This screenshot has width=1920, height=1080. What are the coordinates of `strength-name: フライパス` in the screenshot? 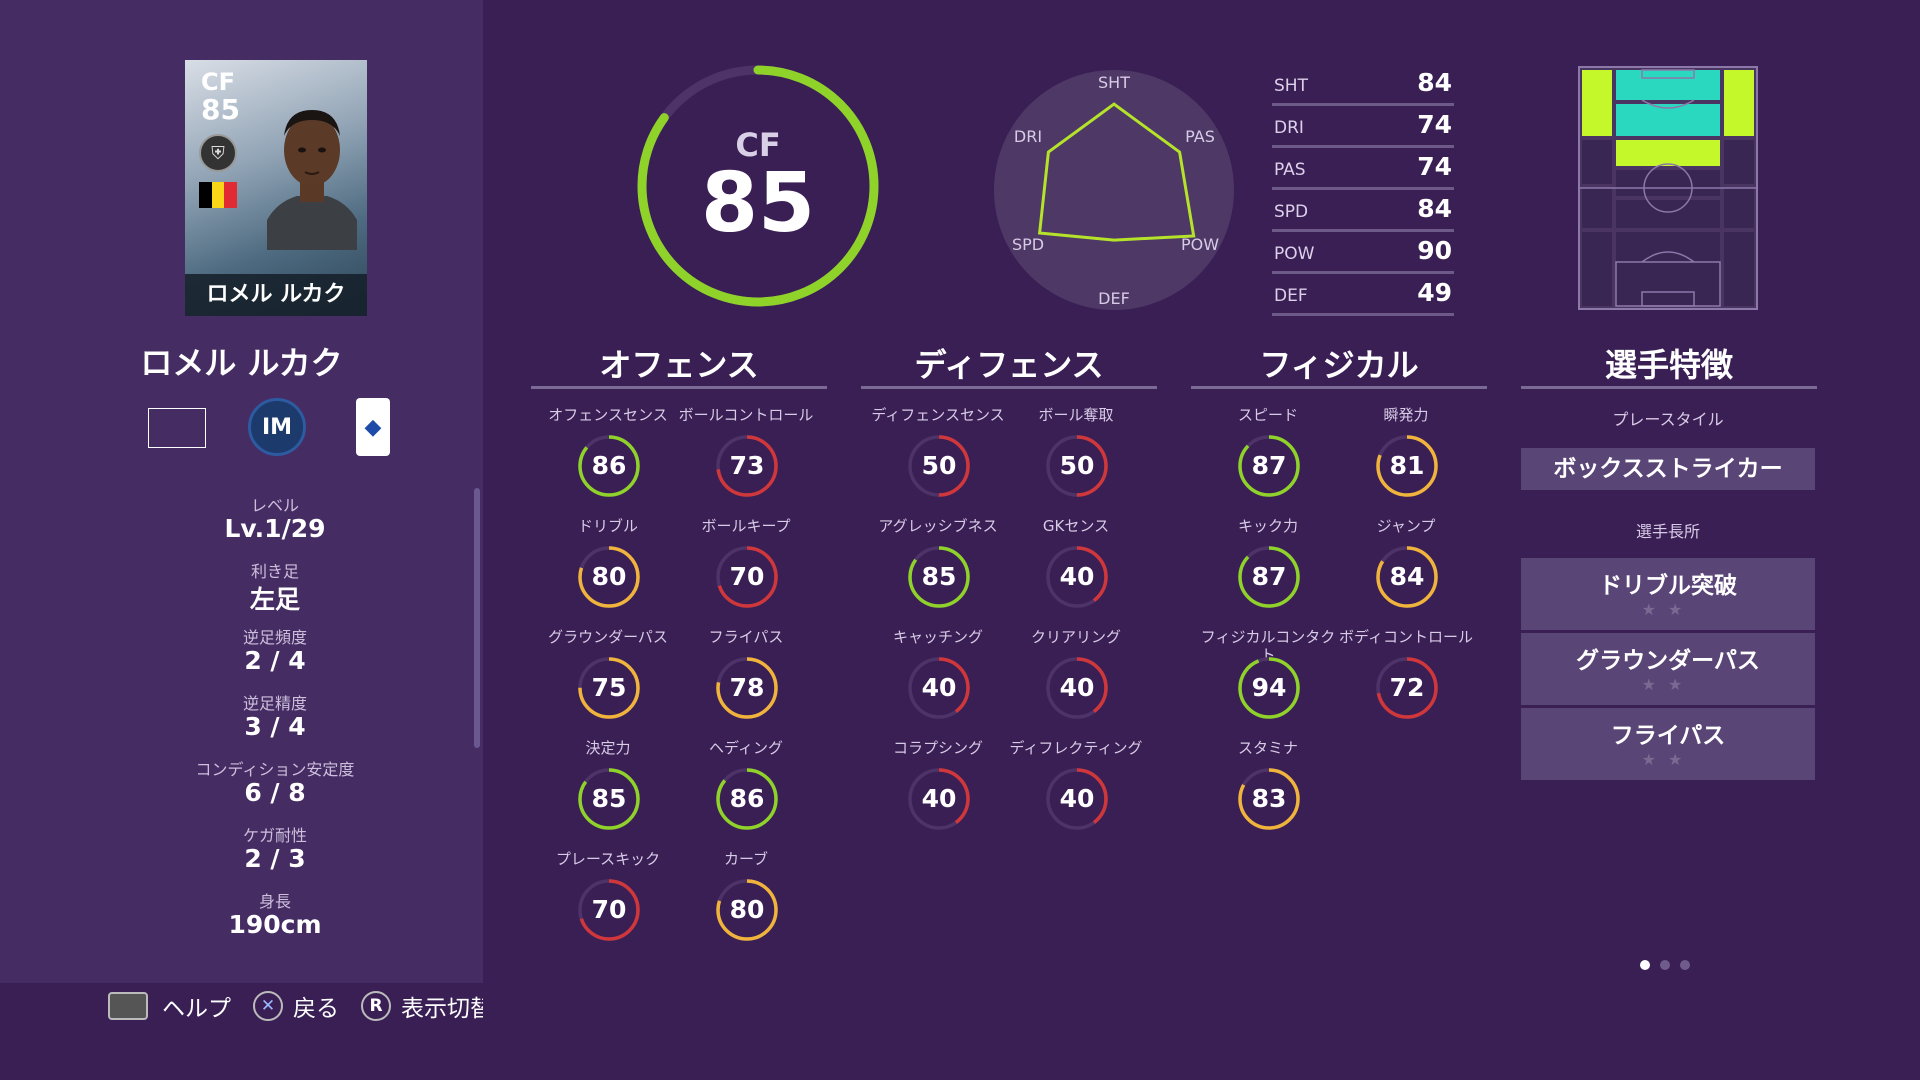 It's located at (1668, 736).